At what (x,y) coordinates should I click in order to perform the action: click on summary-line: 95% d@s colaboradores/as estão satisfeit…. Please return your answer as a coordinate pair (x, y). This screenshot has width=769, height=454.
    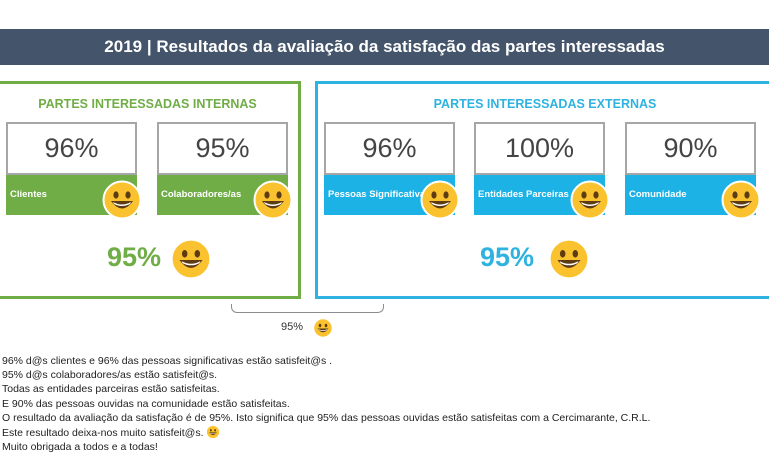
    Looking at the image, I should click on (110, 375).